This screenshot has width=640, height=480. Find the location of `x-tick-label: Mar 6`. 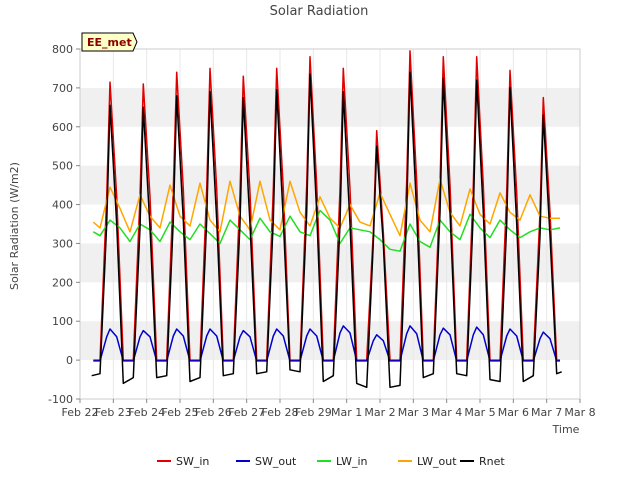

x-tick-label: Mar 6 is located at coordinates (513, 412).